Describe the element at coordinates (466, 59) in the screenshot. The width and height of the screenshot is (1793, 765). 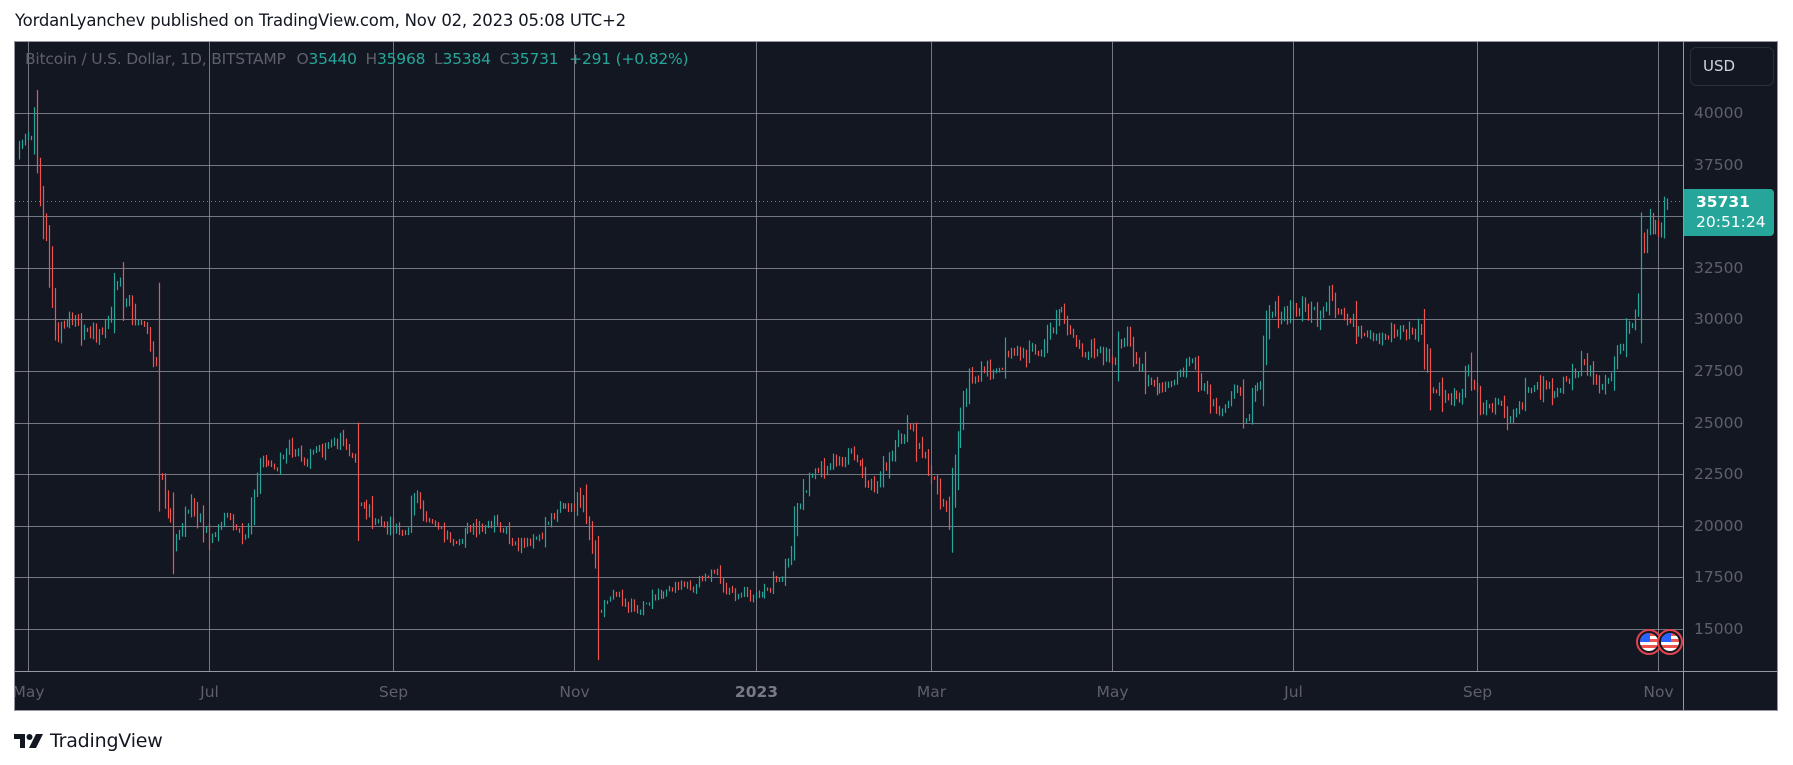
I see `low-value: 35384` at that location.